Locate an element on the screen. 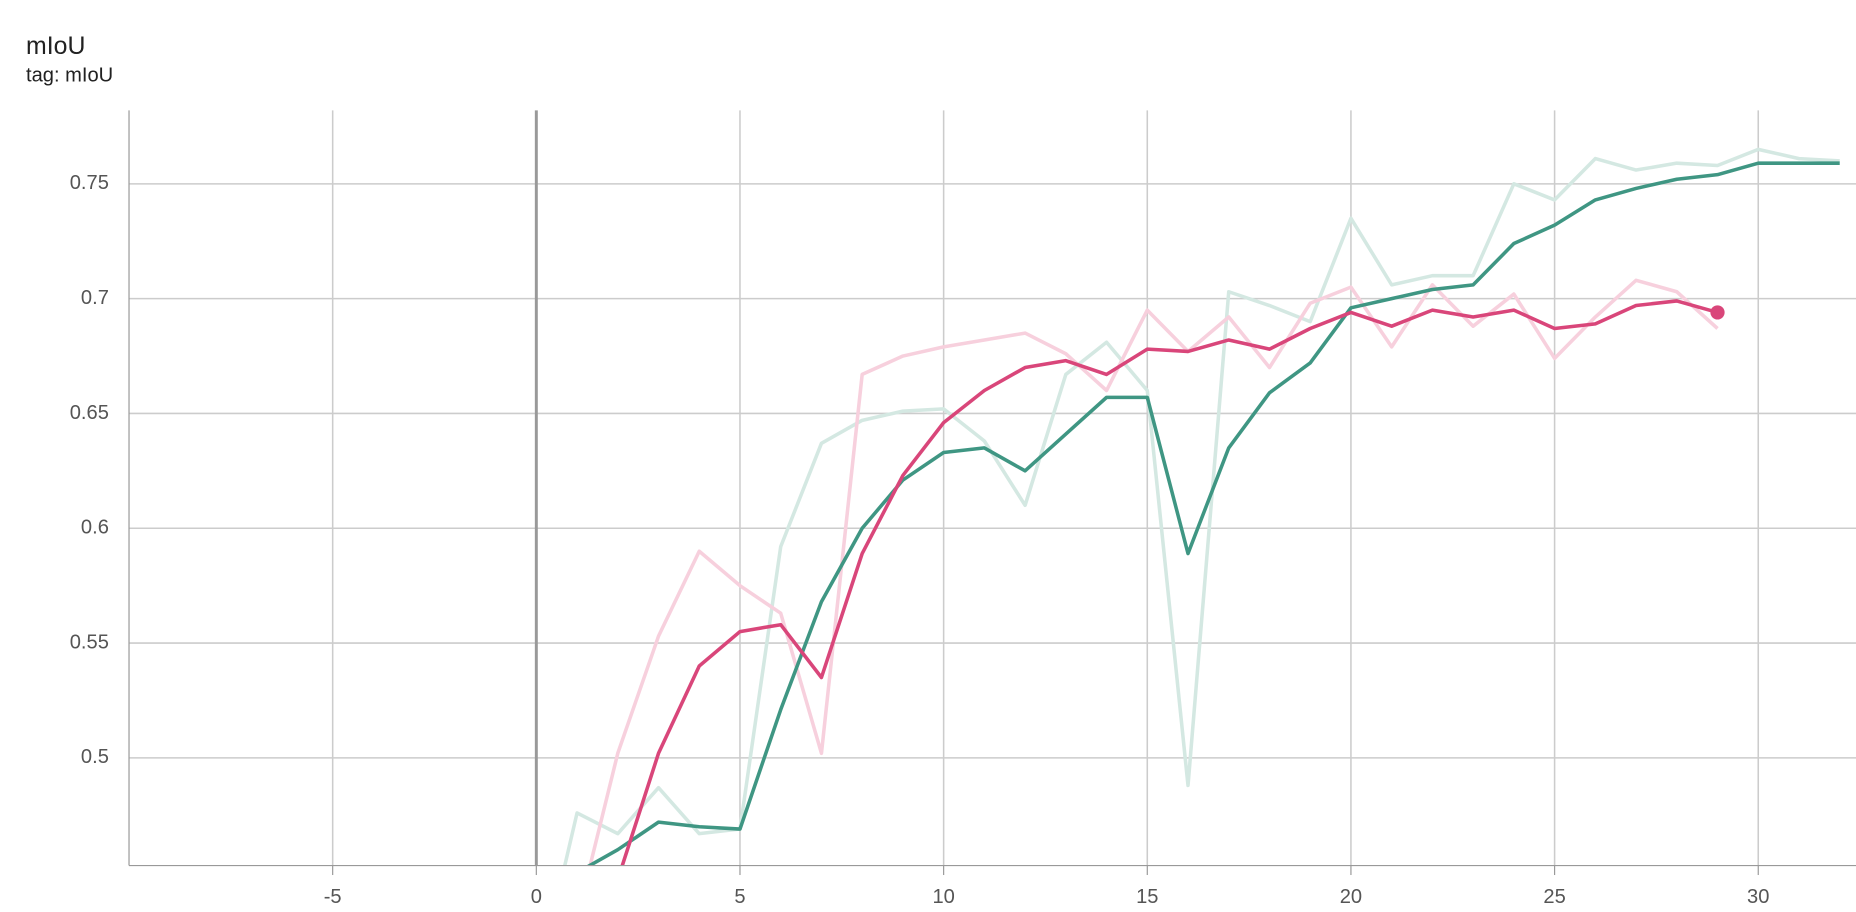 Image resolution: width=1856 pixels, height=912 pixels. x-tick-label: 15 is located at coordinates (1147, 897).